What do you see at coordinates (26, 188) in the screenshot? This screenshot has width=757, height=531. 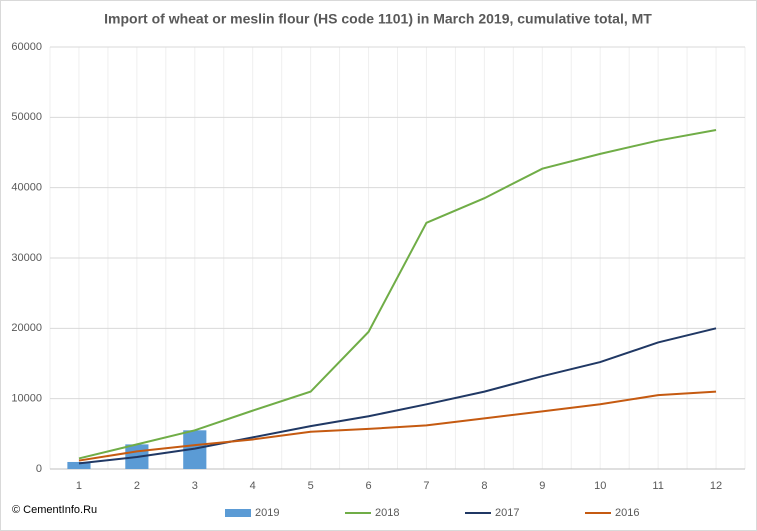 I see `y-tick-label: 40000` at bounding box center [26, 188].